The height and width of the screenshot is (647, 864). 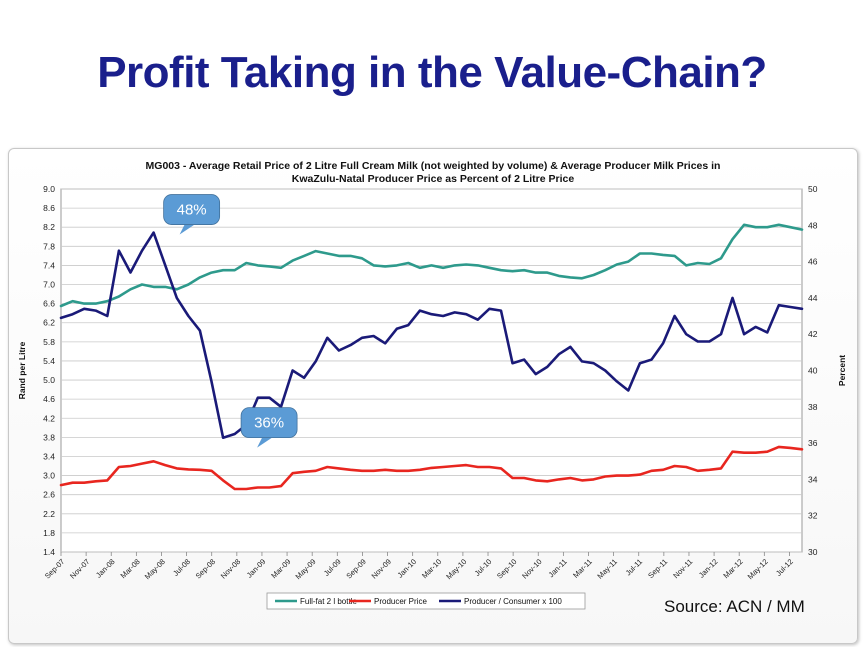 What do you see at coordinates (483, 567) in the screenshot?
I see `x-tick-label: Jul-10` at bounding box center [483, 567].